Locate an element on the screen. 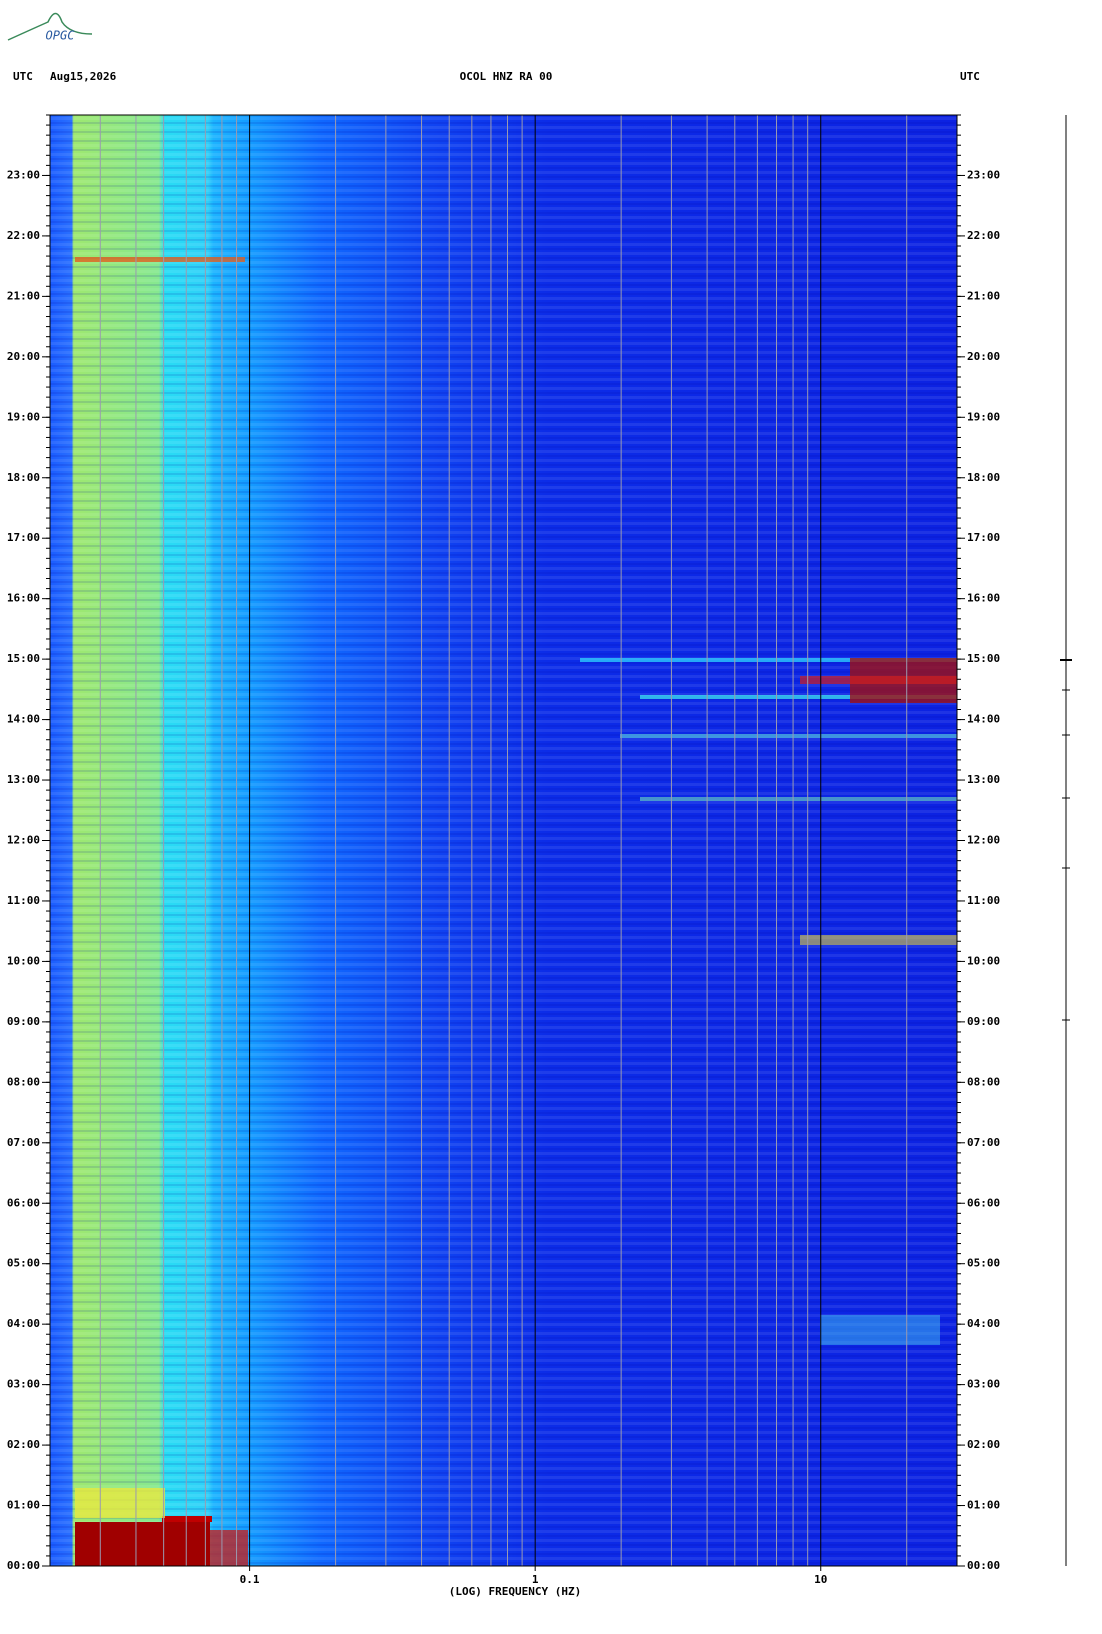 This screenshot has height=1634, width=1102. right-label: UTC is located at coordinates (970, 76).